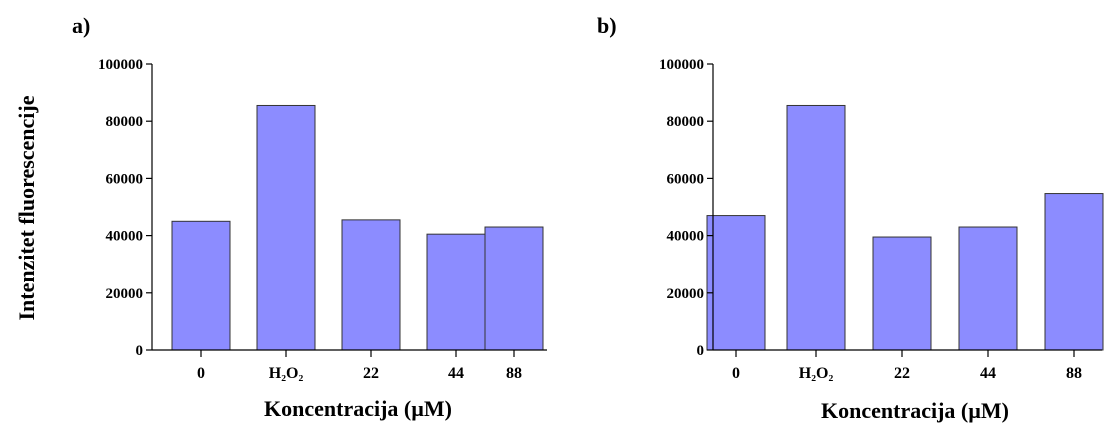 The width and height of the screenshot is (1105, 428). Describe the element at coordinates (915, 410) in the screenshot. I see `x-axis-label-b: Koncentracija (µM)` at that location.